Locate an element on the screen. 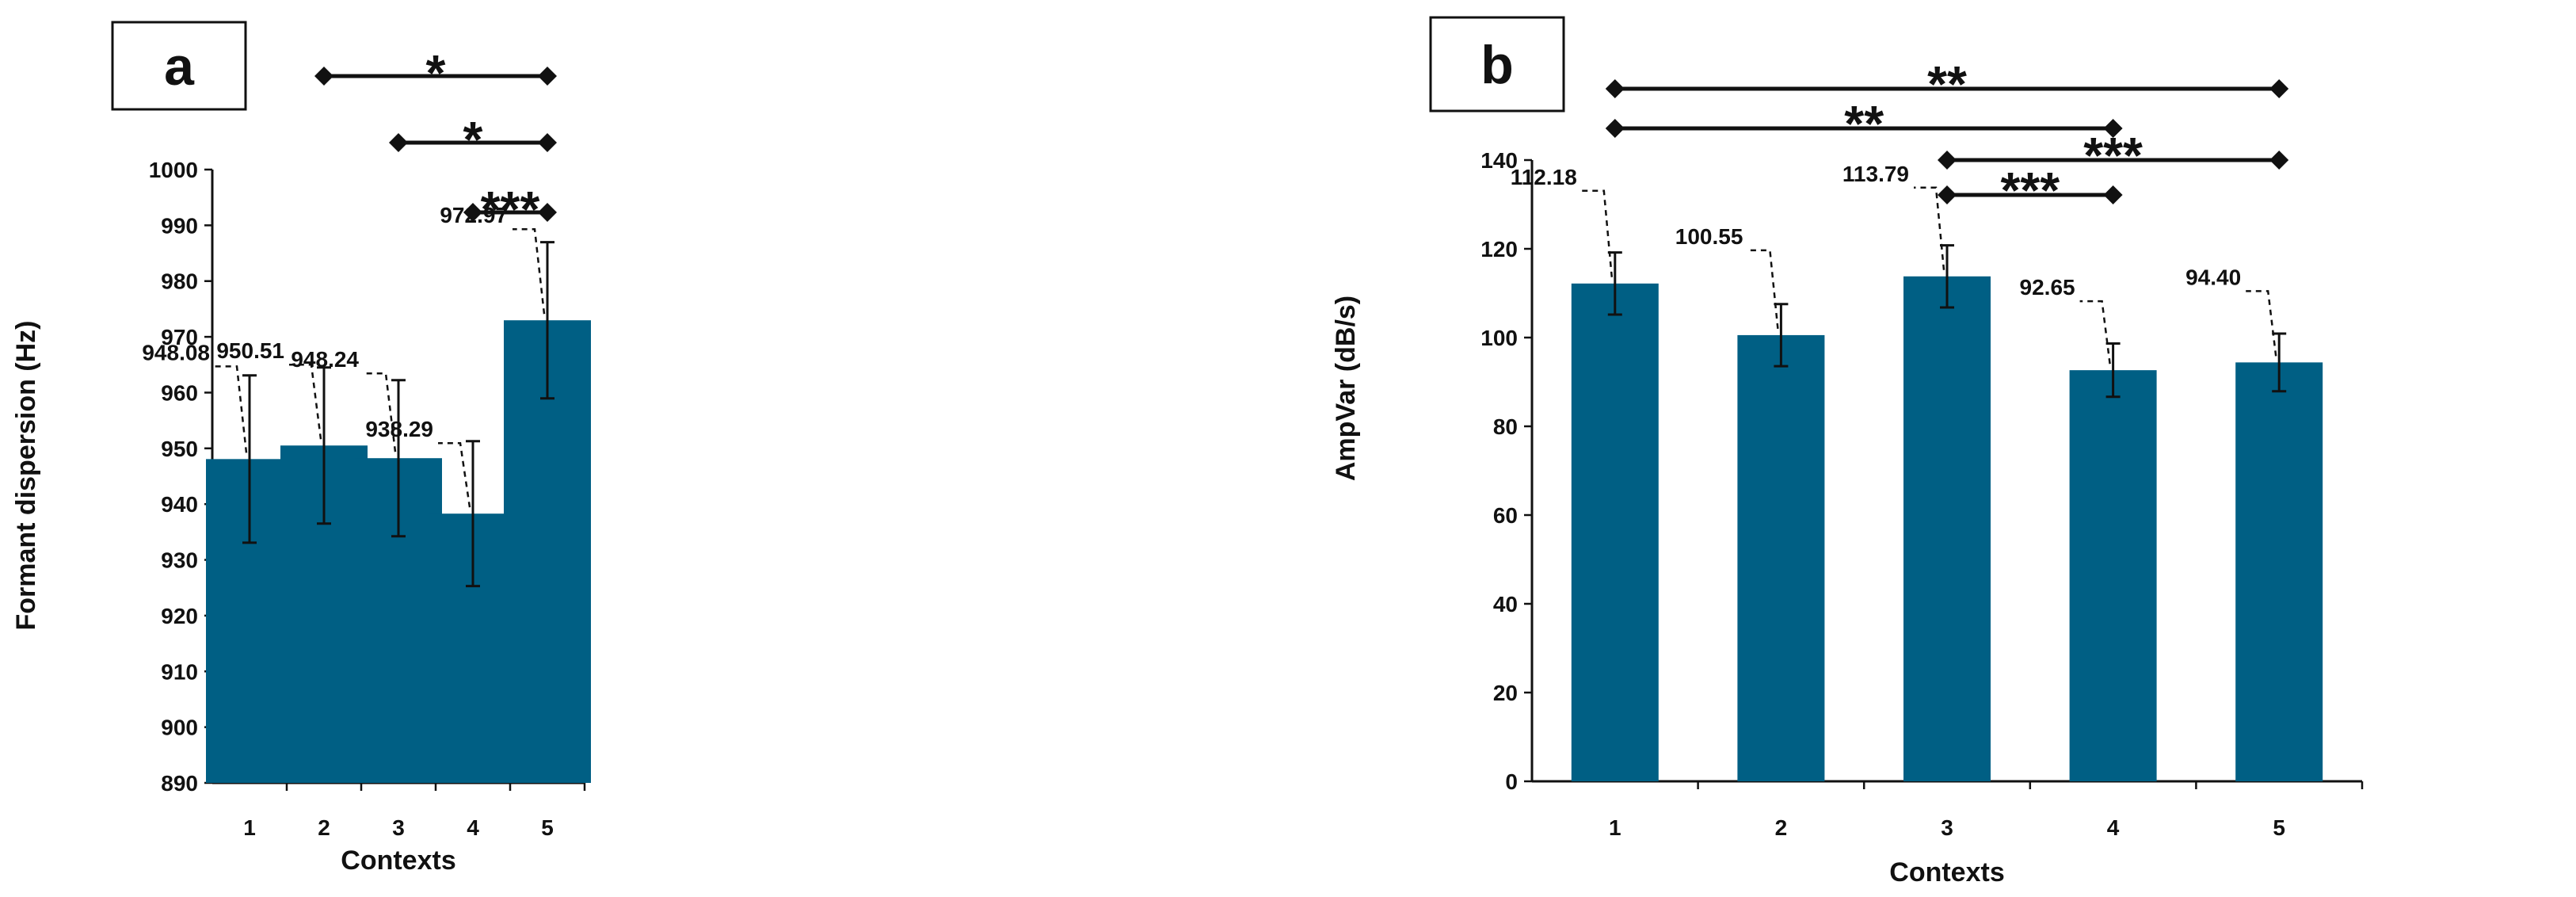 The image size is (2576, 897). panel-label: b is located at coordinates (1497, 65).